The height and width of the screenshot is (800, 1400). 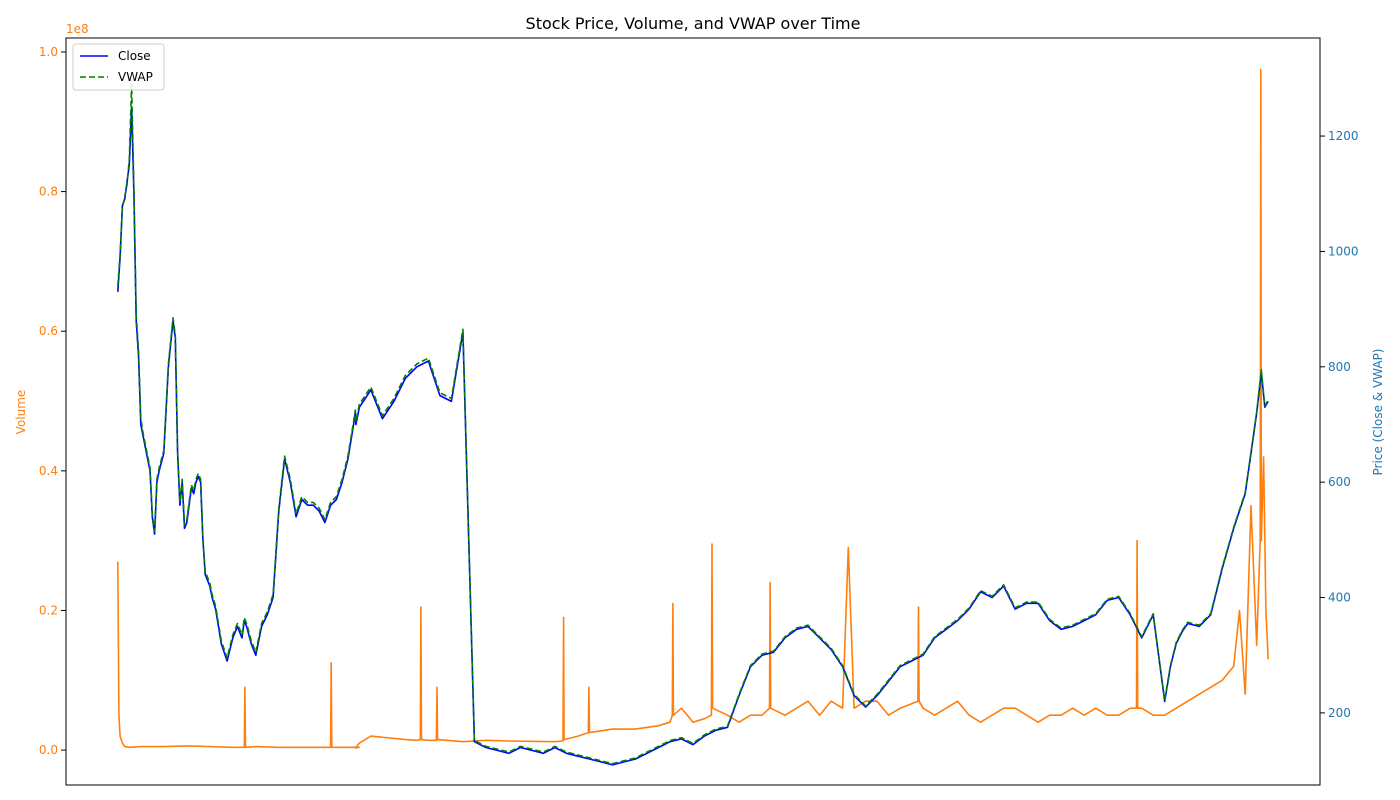 What do you see at coordinates (135, 77) in the screenshot?
I see `legend-label-vwap: VWAP` at bounding box center [135, 77].